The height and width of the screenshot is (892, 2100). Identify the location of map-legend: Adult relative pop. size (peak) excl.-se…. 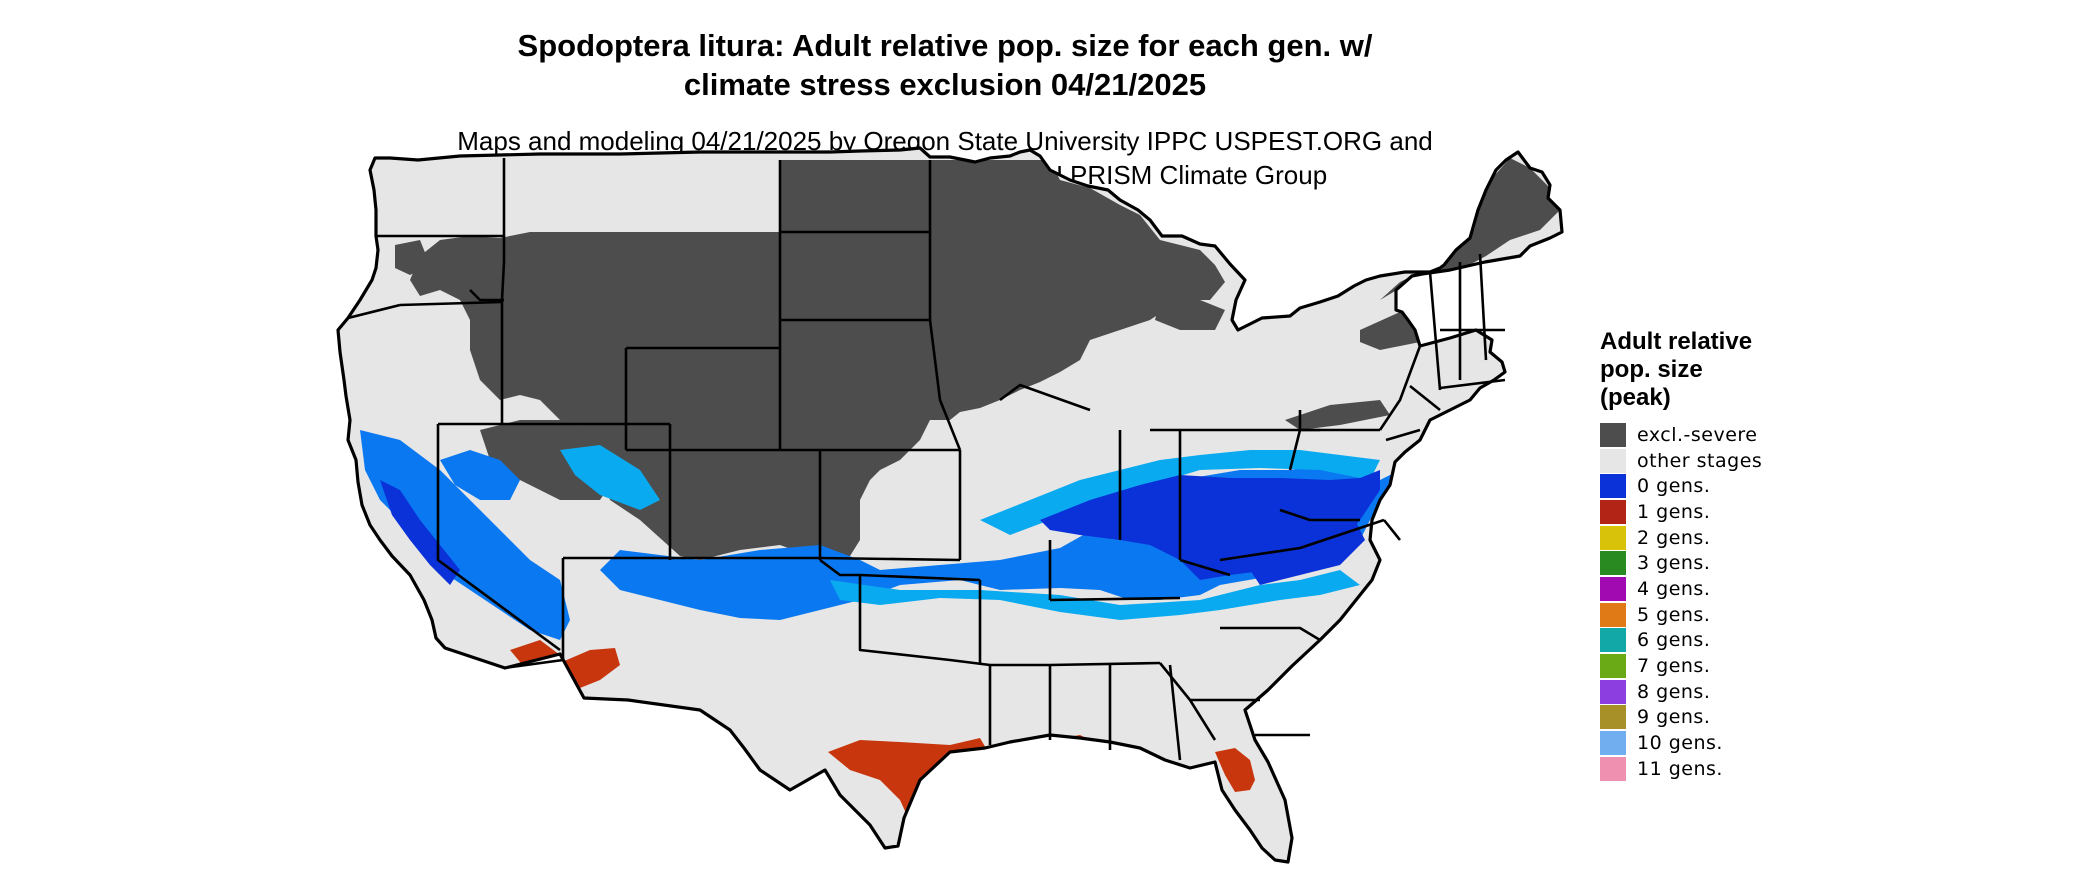
(1760, 555).